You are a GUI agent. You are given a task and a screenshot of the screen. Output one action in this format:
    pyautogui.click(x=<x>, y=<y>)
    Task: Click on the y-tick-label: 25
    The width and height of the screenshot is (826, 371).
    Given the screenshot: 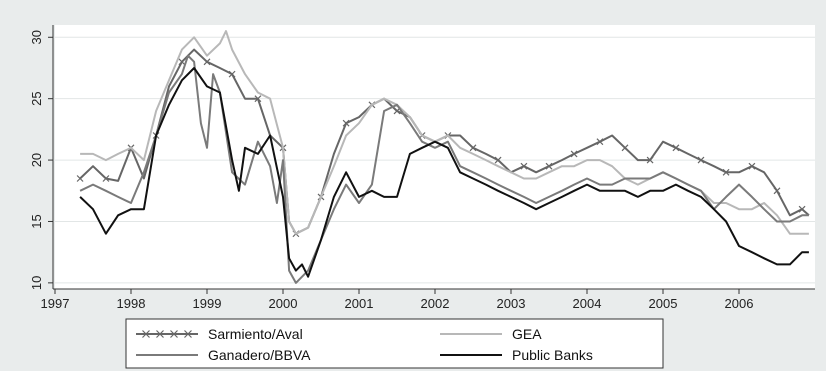 What is the action you would take?
    pyautogui.click(x=36, y=98)
    